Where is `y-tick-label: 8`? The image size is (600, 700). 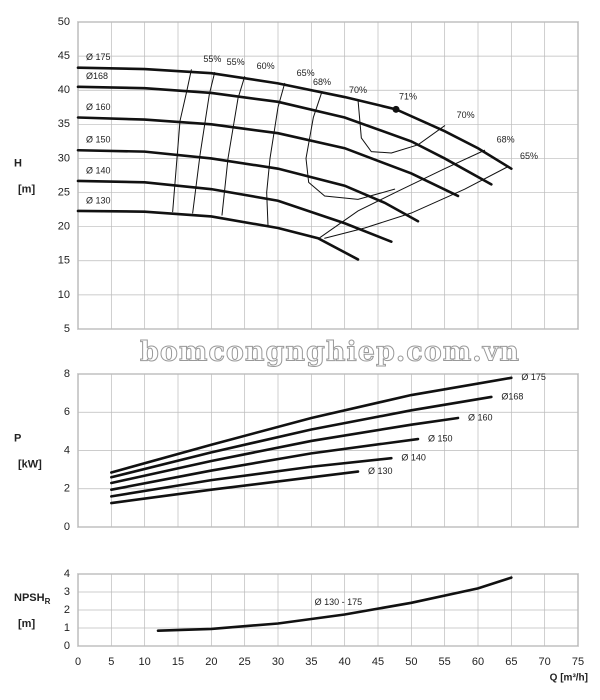
y-tick-label: 8 is located at coordinates (67, 374).